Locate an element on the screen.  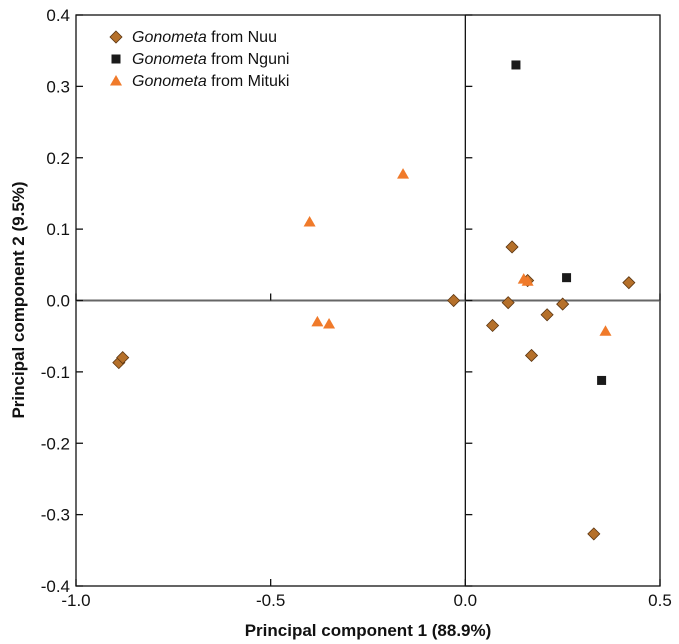
y-tick-label: 0.0 is located at coordinates (58, 301).